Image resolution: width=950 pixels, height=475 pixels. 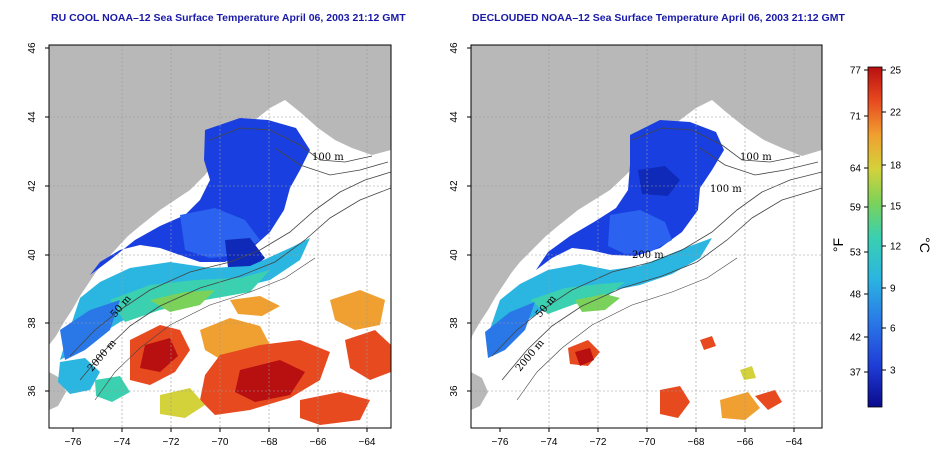 What do you see at coordinates (32, 391) in the screenshot?
I see `panel-1-y-tick-label: 36` at bounding box center [32, 391].